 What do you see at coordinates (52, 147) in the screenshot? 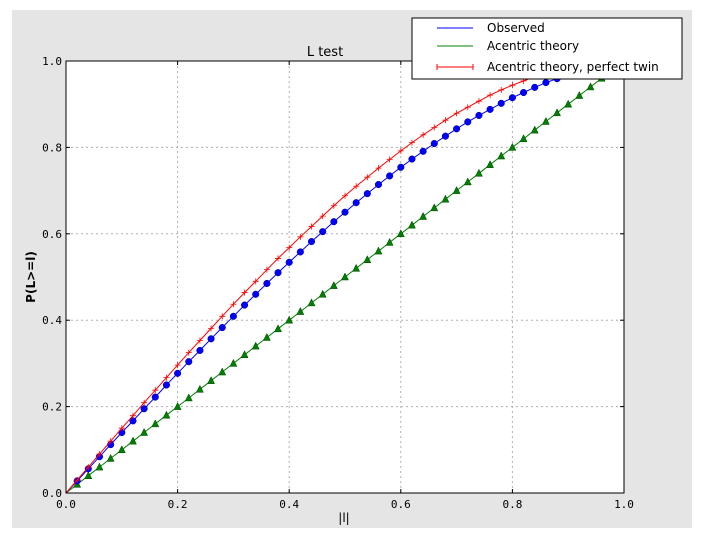
I see `y-tick-label: 0.8` at bounding box center [52, 147].